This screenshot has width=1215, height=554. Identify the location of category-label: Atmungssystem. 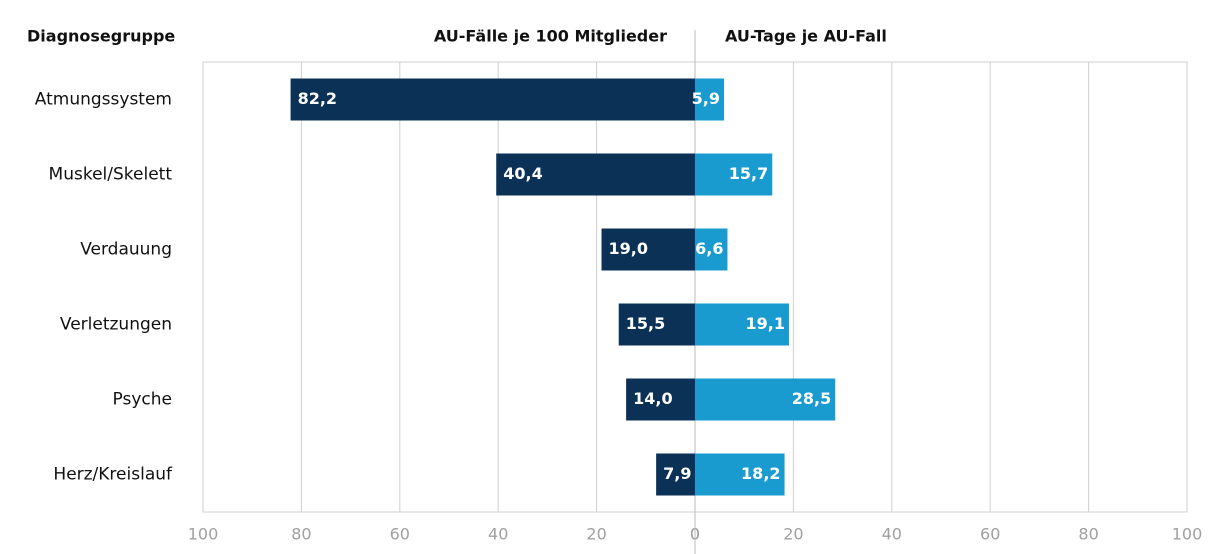
(103, 100).